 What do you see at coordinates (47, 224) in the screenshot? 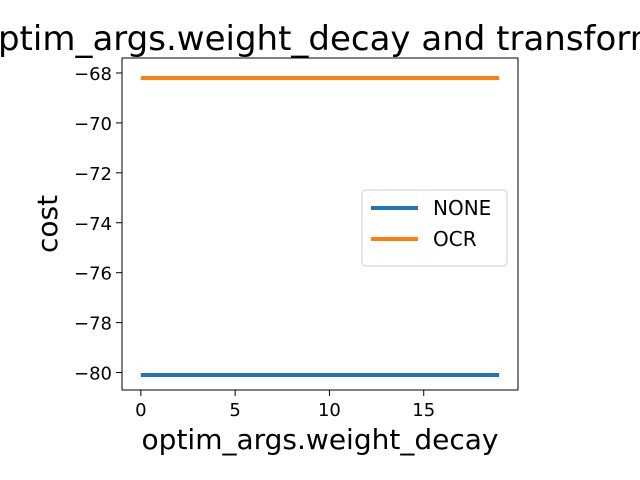
I see `y-axis-label: cost` at bounding box center [47, 224].